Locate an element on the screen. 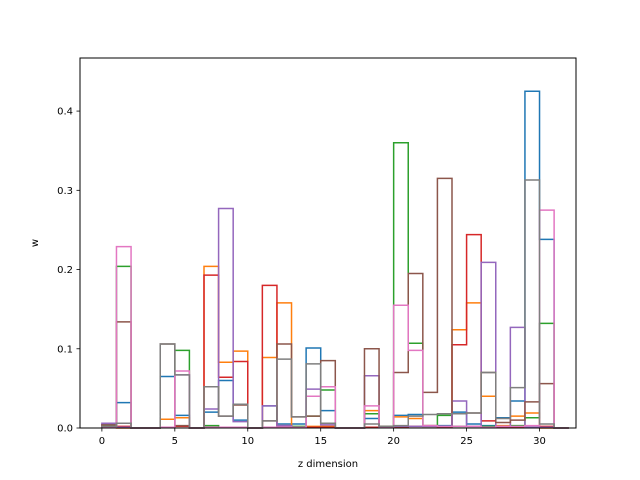 The width and height of the screenshot is (640, 480). x-axis: 0 5 10 15 20 25 30 is located at coordinates (322, 437).